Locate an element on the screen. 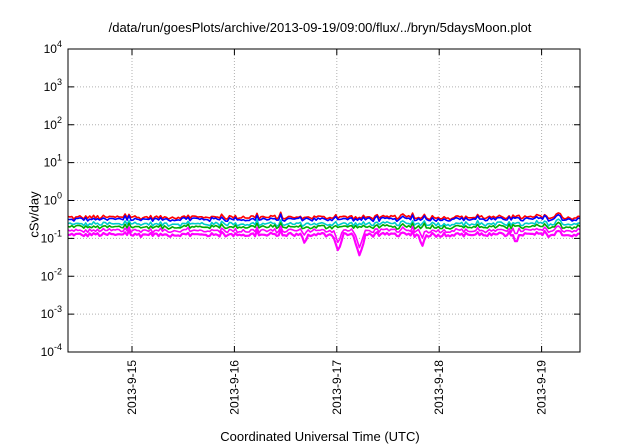 This screenshot has width=640, height=448. y-tick-label: 10⁻² is located at coordinates (51, 274).